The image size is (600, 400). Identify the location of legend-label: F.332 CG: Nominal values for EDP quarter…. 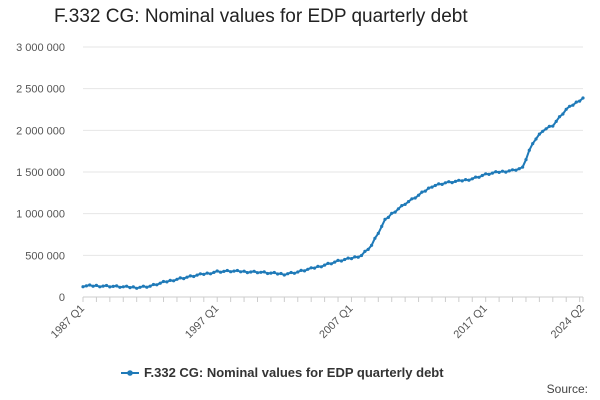
(294, 372).